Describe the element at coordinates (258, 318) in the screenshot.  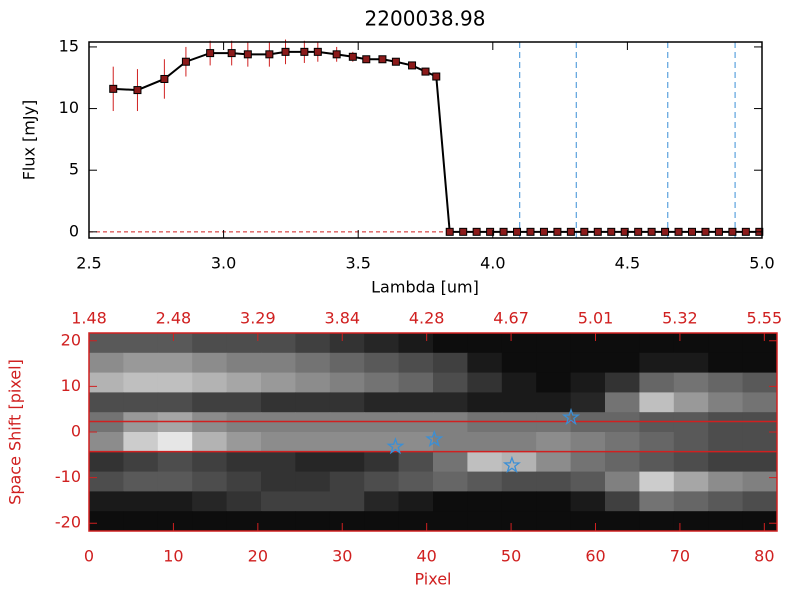
I see `x2-tick-label: 3.29` at that location.